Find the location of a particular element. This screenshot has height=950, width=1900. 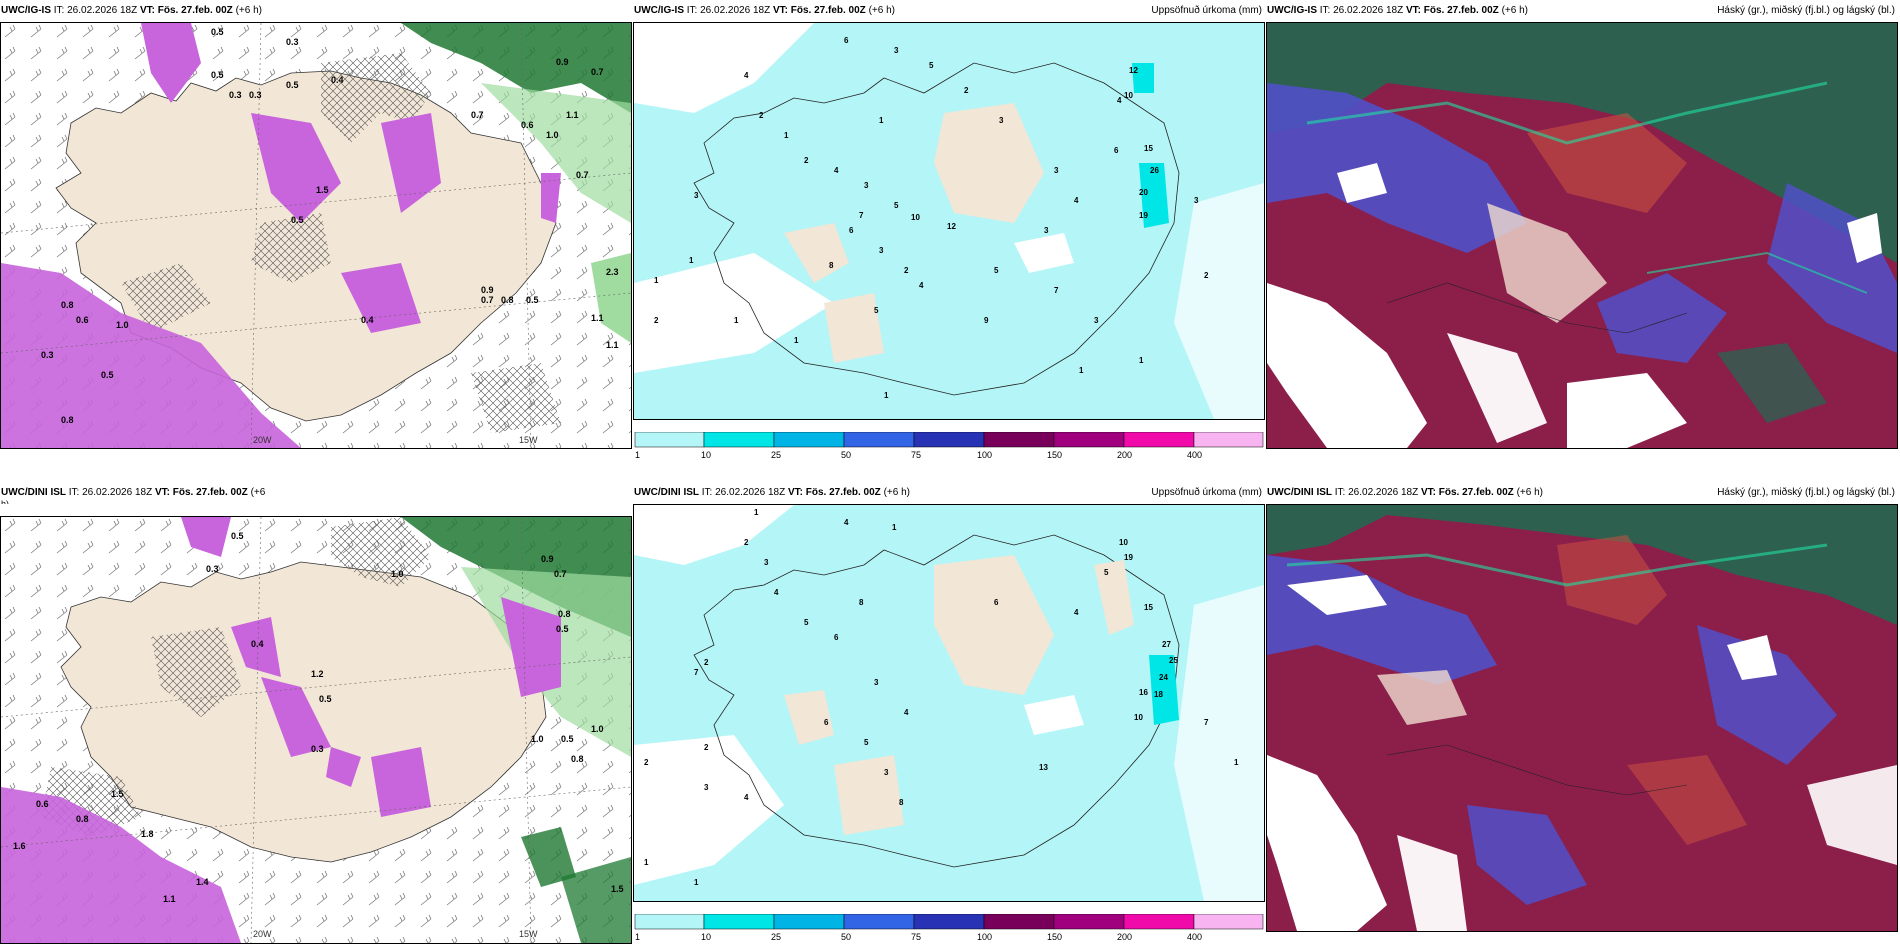

colorbar-labels: 1 10 25 50 75 100 150 200 400 is located at coordinates (918, 937).